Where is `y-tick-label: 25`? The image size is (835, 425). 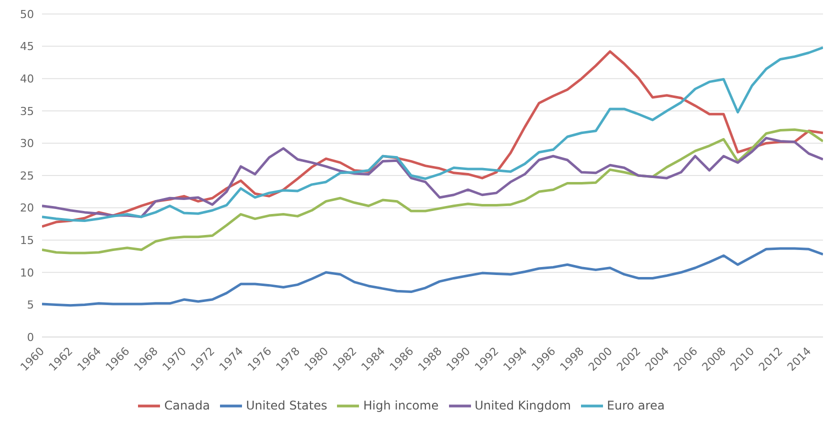
y-tick-label: 25 is located at coordinates (27, 175).